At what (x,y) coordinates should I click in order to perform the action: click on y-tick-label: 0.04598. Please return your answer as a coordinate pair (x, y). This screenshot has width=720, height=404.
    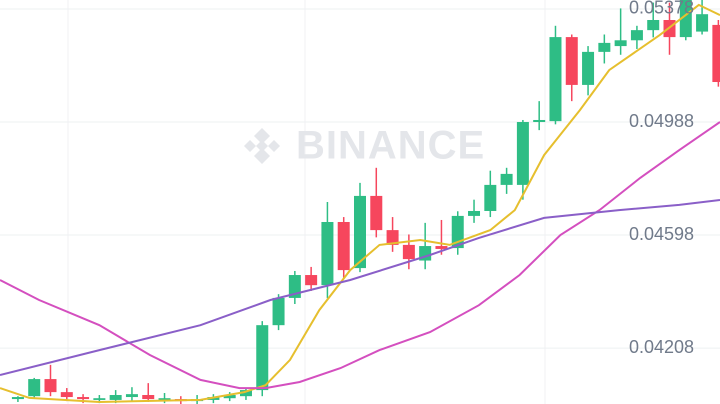
    Looking at the image, I should click on (661, 234).